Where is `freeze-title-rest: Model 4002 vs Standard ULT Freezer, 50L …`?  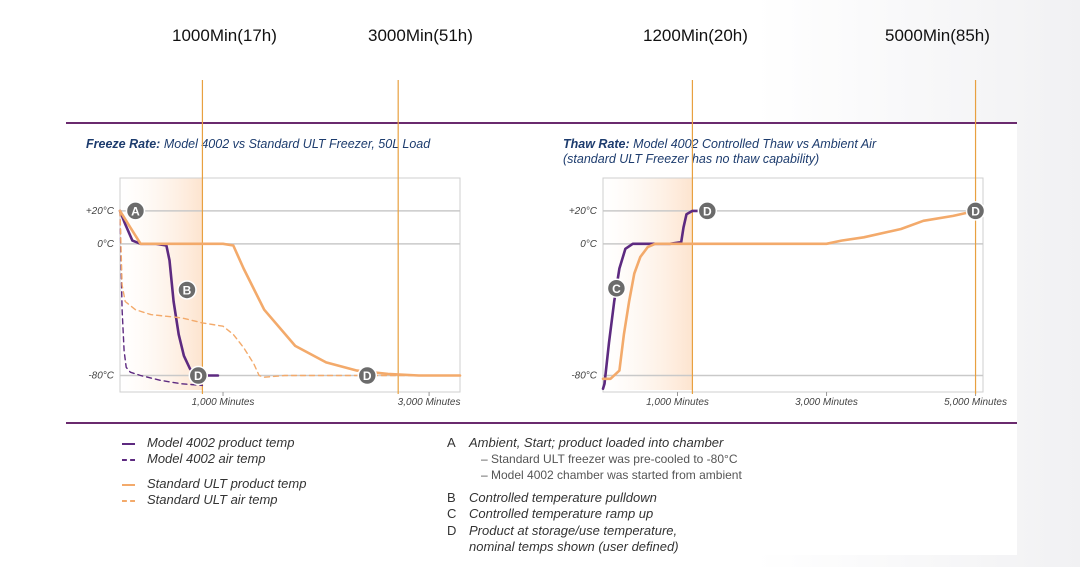
freeze-title-rest: Model 4002 vs Standard ULT Freezer, 50L … is located at coordinates (297, 144).